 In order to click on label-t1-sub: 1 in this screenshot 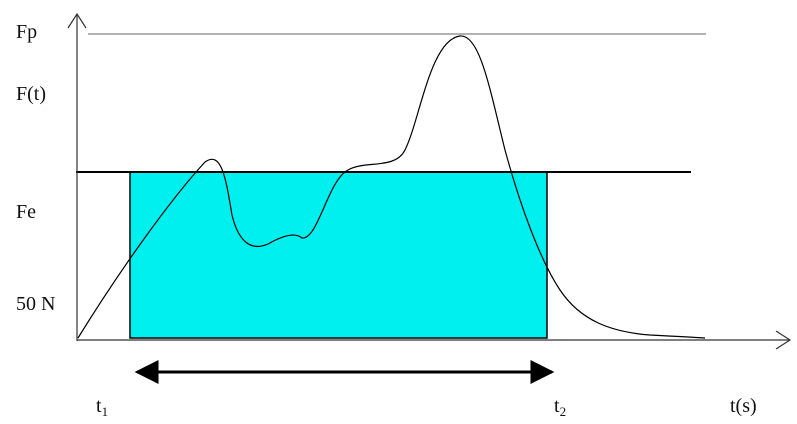, I will do `click(105, 411)`.